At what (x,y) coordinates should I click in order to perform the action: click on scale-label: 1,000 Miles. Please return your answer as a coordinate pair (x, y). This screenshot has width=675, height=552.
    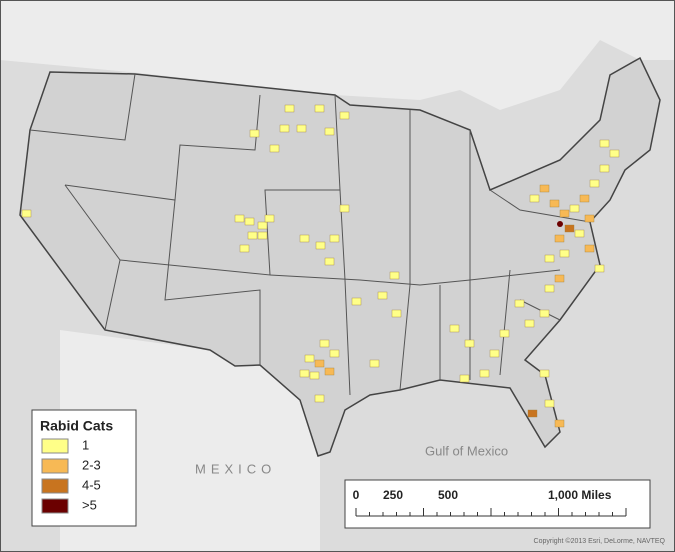
    Looking at the image, I should click on (580, 495).